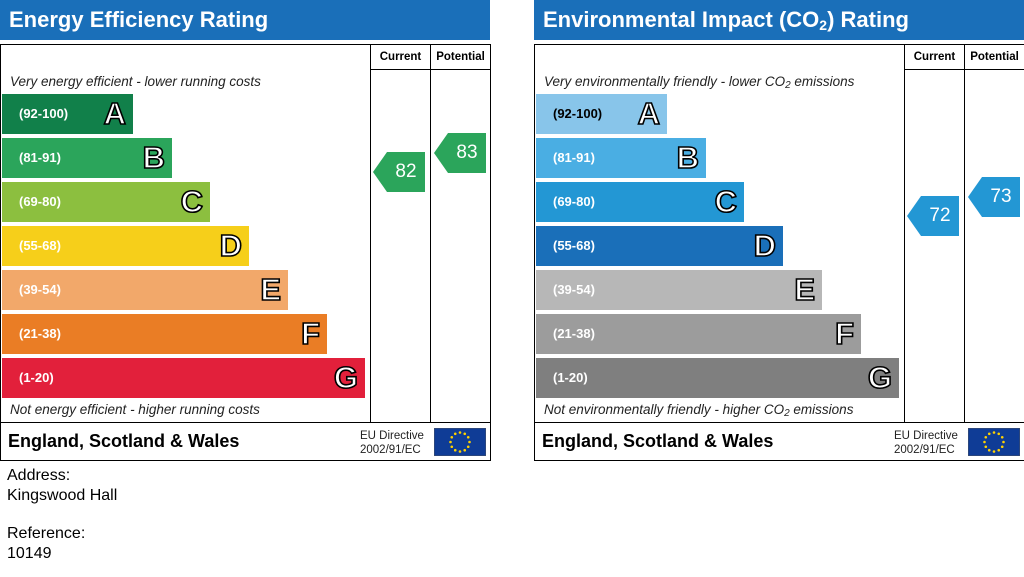 The width and height of the screenshot is (1024, 577). I want to click on ee-band-range: (55-68), so click(40, 245).